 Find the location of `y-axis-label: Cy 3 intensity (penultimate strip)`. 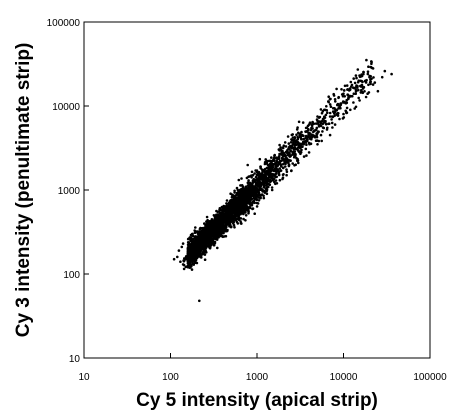

y-axis-label: Cy 3 intensity (penultimate strip) is located at coordinates (23, 190).